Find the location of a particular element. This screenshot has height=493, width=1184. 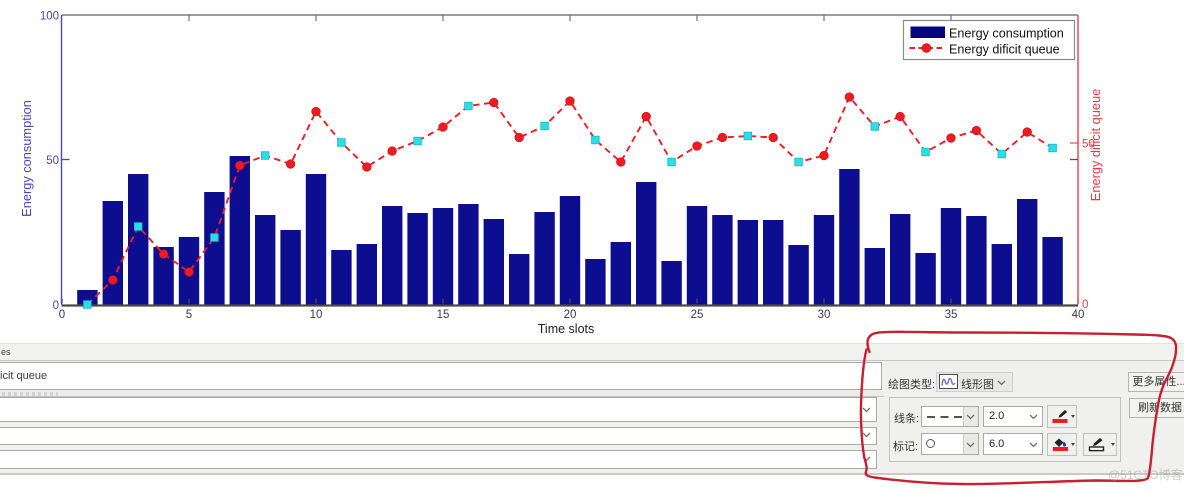

svg-text: 10 is located at coordinates (316, 315).